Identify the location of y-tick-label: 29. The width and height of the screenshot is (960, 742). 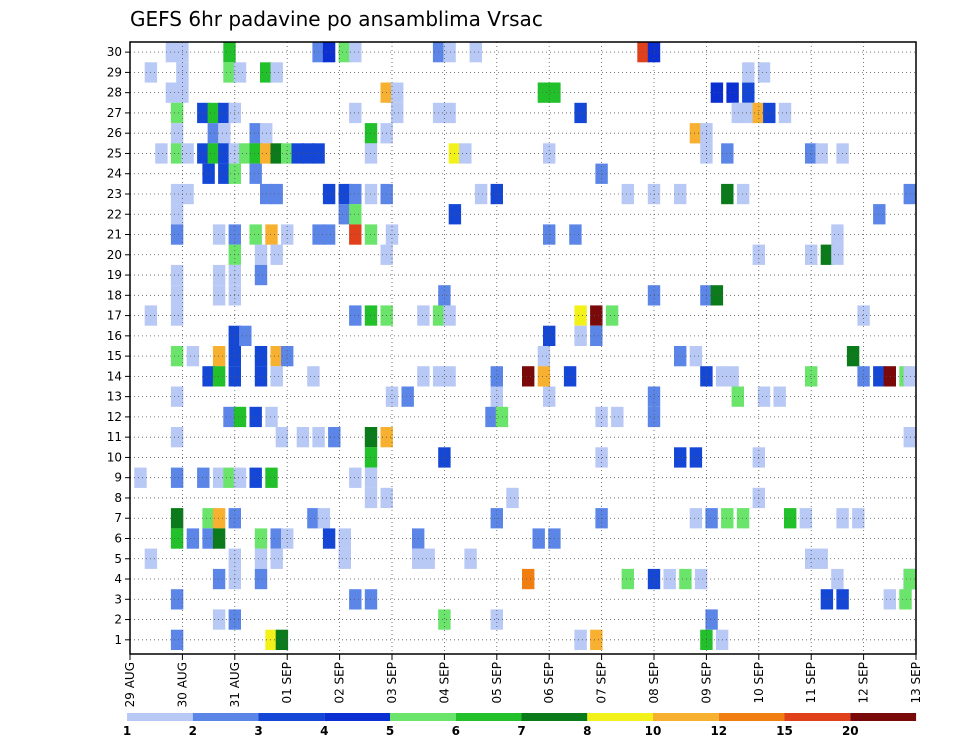
(114, 72).